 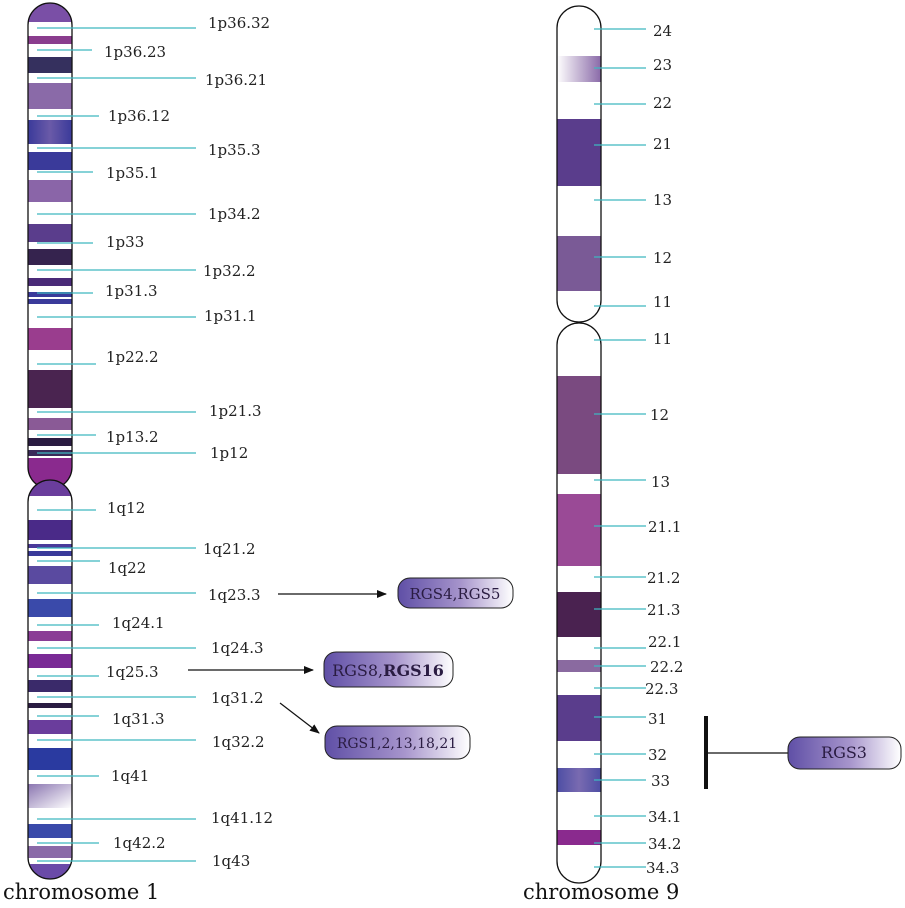 I want to click on chr1-band-label: 1p33, so click(x=125, y=242).